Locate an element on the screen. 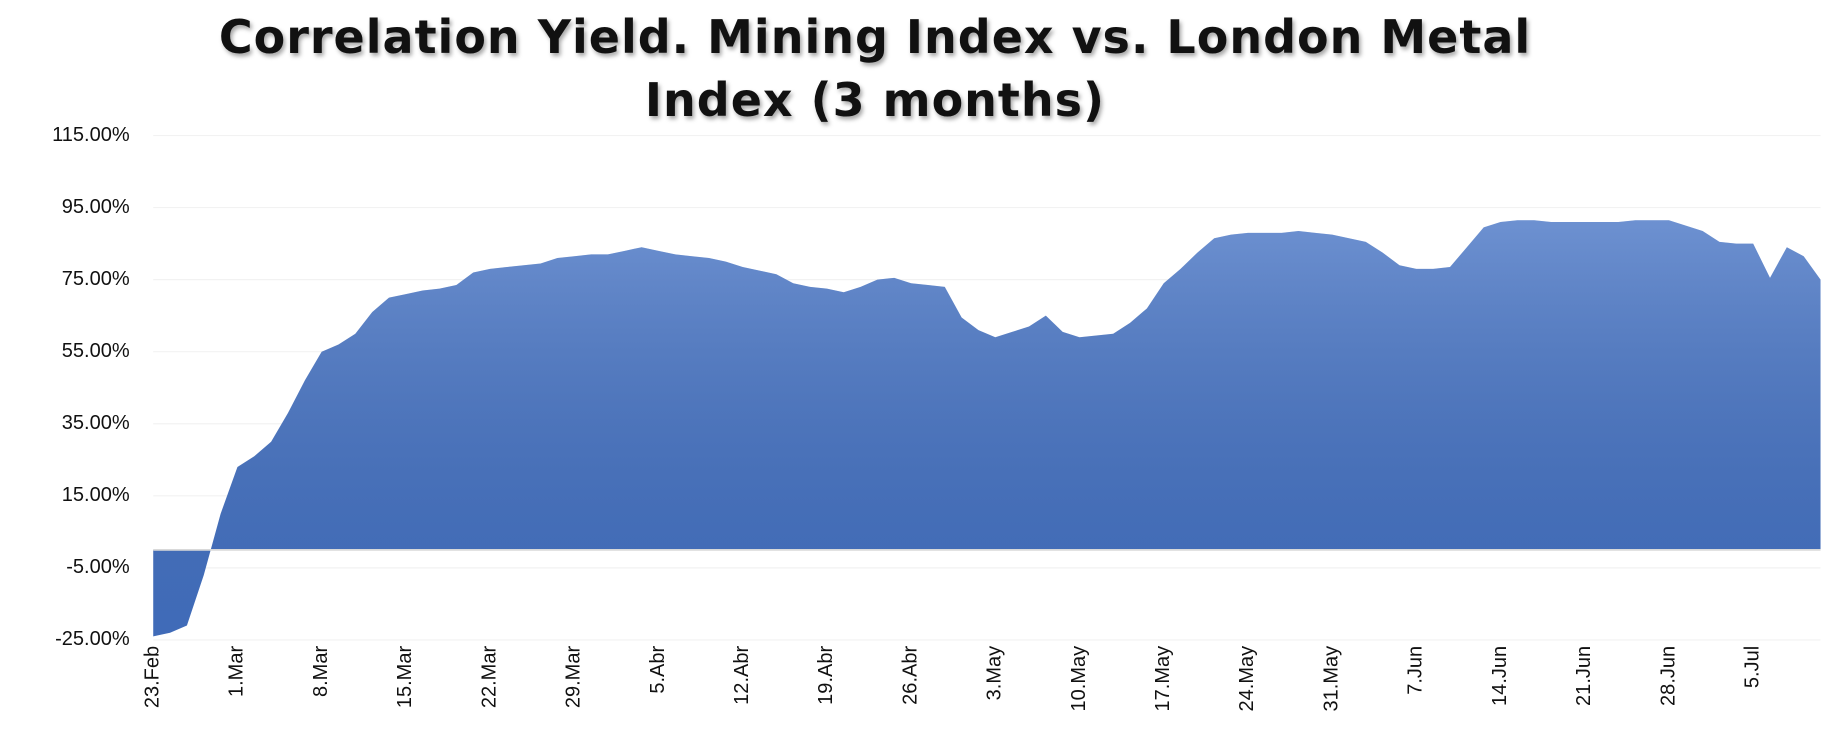 The height and width of the screenshot is (736, 1848). x-tick-label: 22.Mar is located at coordinates (489, 677).